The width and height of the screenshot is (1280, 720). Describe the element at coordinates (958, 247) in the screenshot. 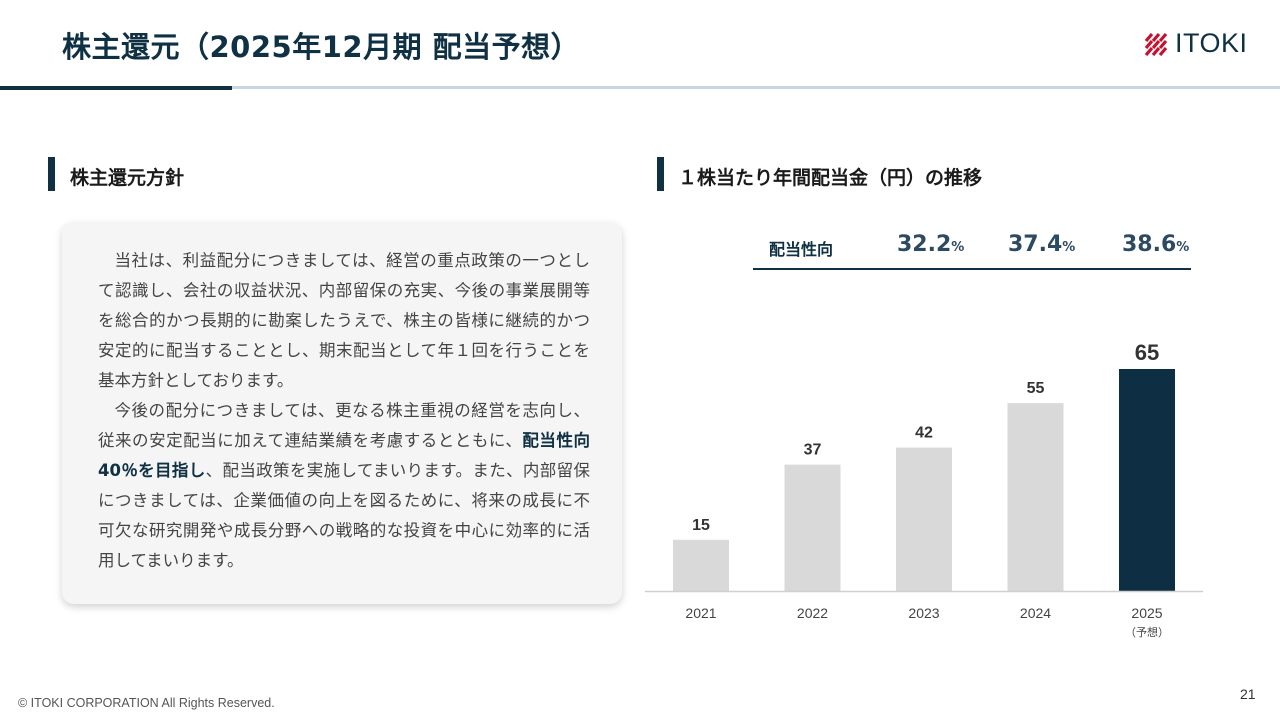

I see `payout-ratio-2023-unit: %` at that location.